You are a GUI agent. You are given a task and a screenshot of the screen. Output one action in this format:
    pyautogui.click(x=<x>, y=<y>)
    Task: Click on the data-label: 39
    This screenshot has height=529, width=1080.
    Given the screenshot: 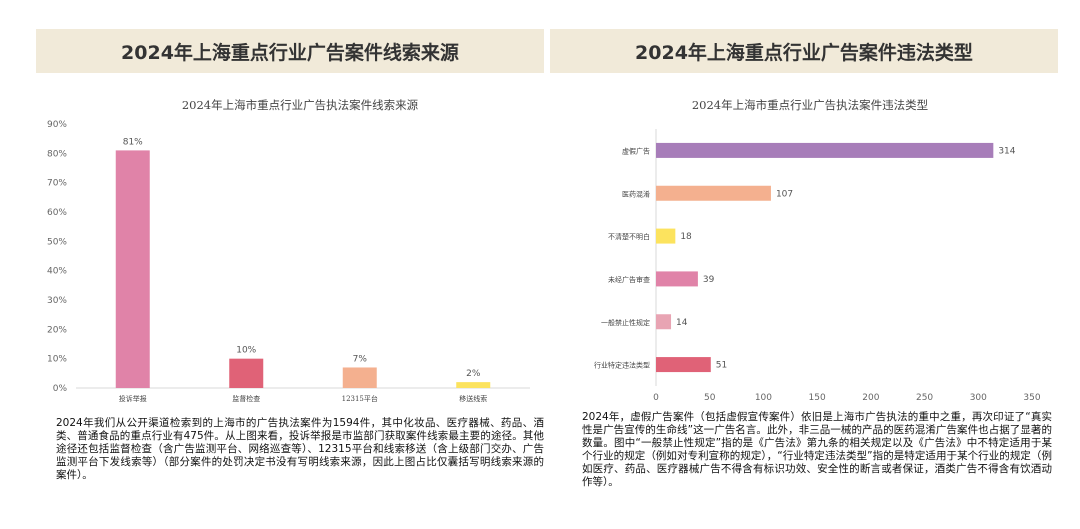 What is the action you would take?
    pyautogui.click(x=709, y=280)
    